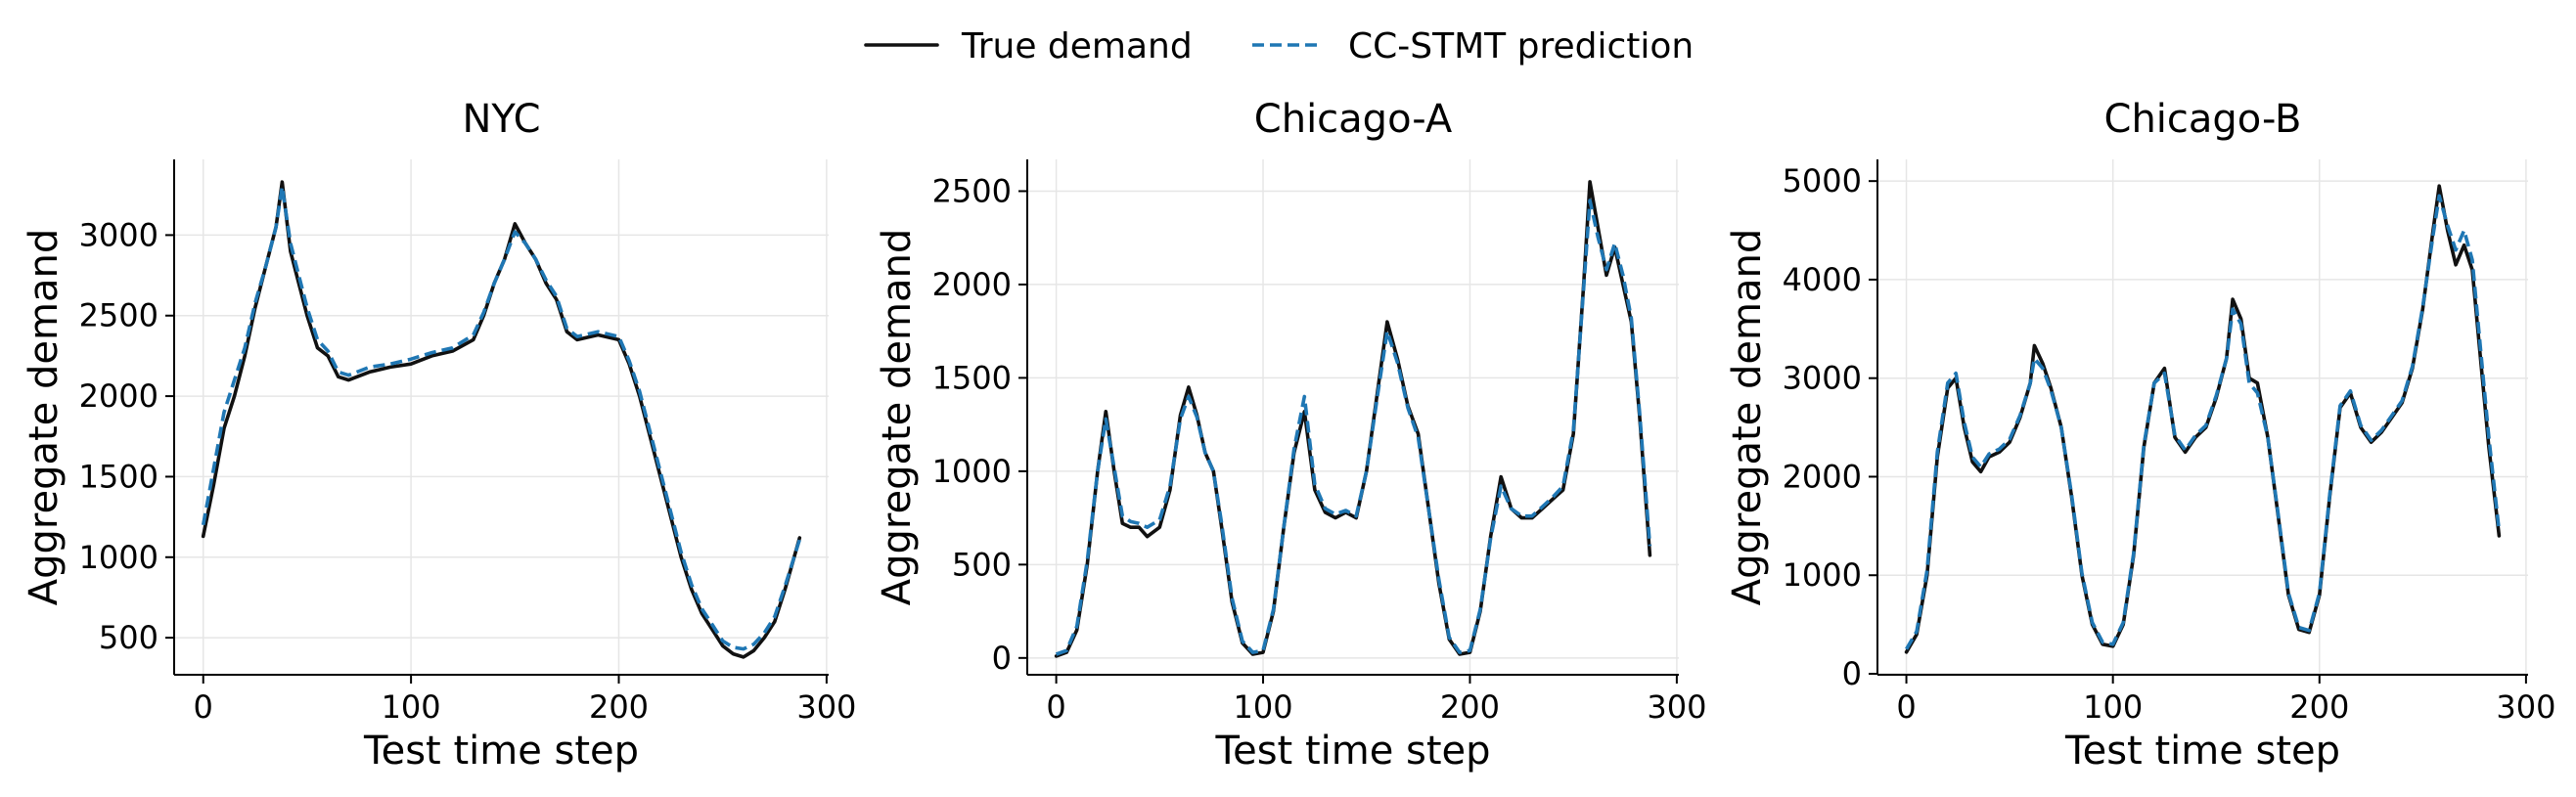 Image resolution: width=2576 pixels, height=797 pixels. What do you see at coordinates (1353, 120) in the screenshot?
I see `chart-title: Chicago-A` at bounding box center [1353, 120].